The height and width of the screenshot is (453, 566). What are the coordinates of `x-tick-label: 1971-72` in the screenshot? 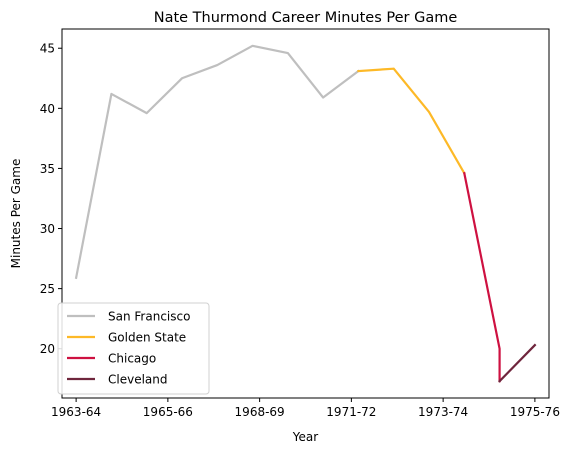 It's located at (351, 412).